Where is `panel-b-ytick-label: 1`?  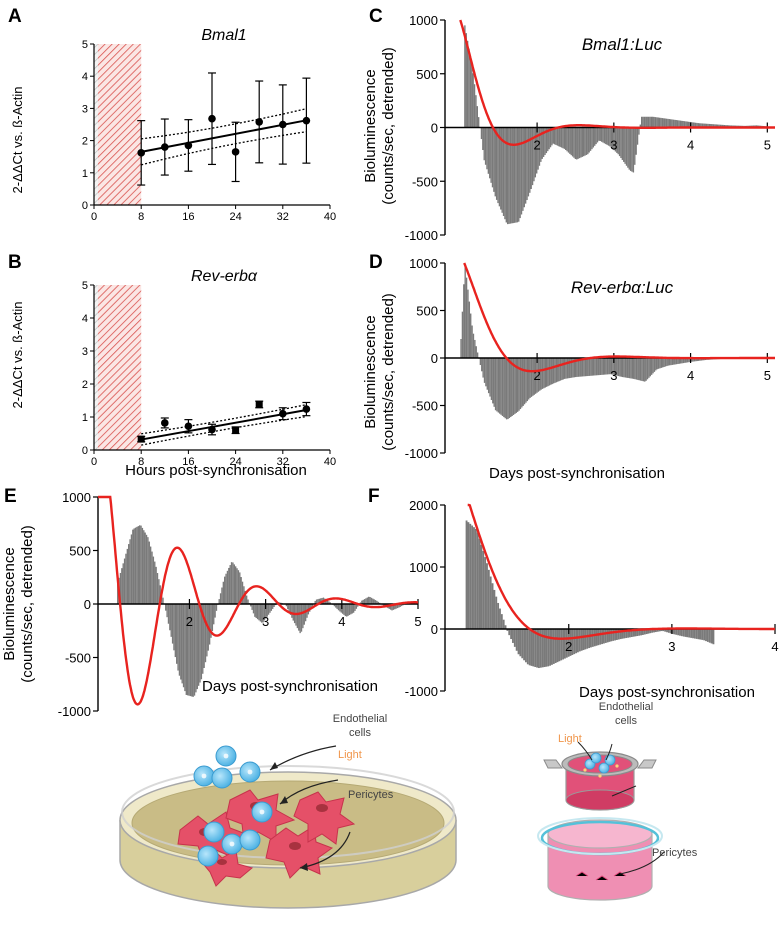 panel-b-ytick-label: 1 is located at coordinates (85, 418).